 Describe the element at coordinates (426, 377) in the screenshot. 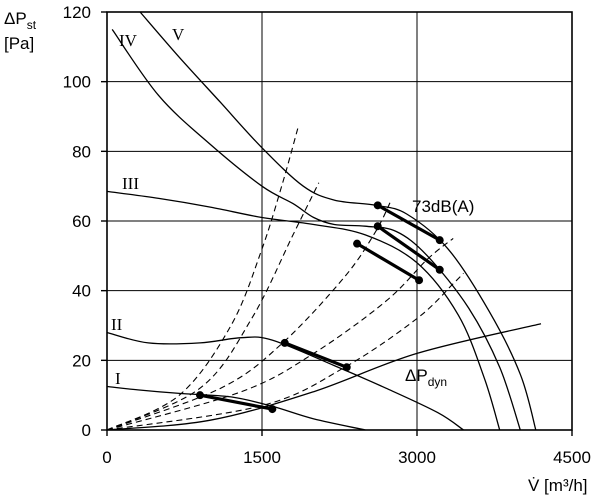

I see `dynamic-pressure-label: ΔPdyn` at that location.